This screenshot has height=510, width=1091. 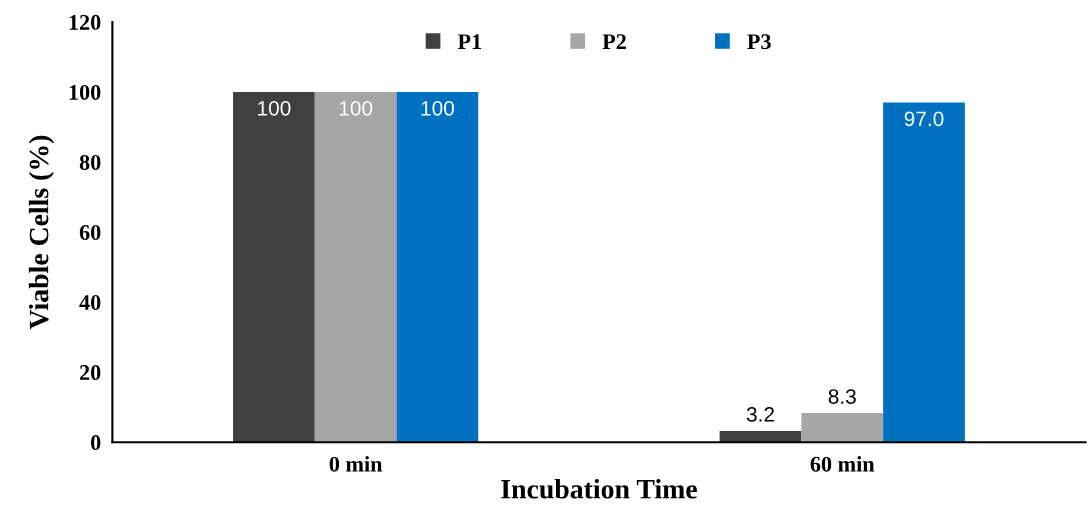 What do you see at coordinates (759, 42) in the screenshot?
I see `legend-label: P3` at bounding box center [759, 42].